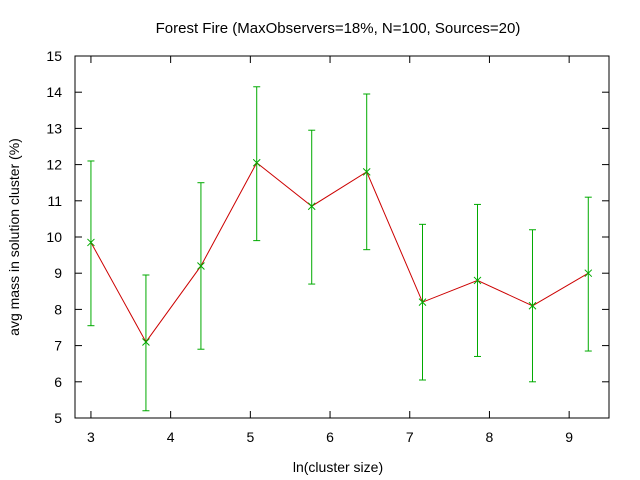  I want to click on y-tick-label: 12, so click(54, 165).